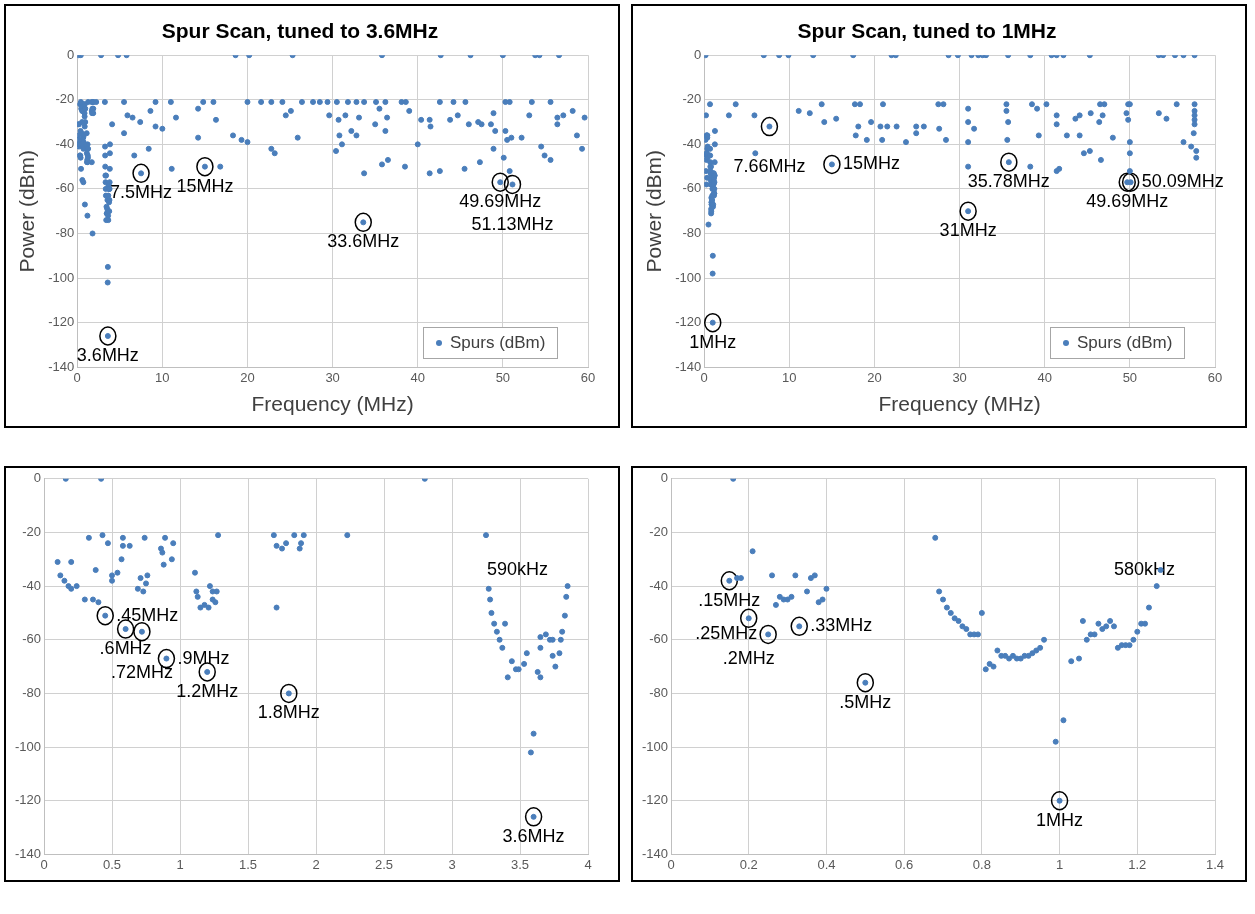 Image resolution: width=1255 pixels, height=914 pixels. What do you see at coordinates (981, 864) in the screenshot?
I see `x-tick-label: 0.8` at bounding box center [981, 864].